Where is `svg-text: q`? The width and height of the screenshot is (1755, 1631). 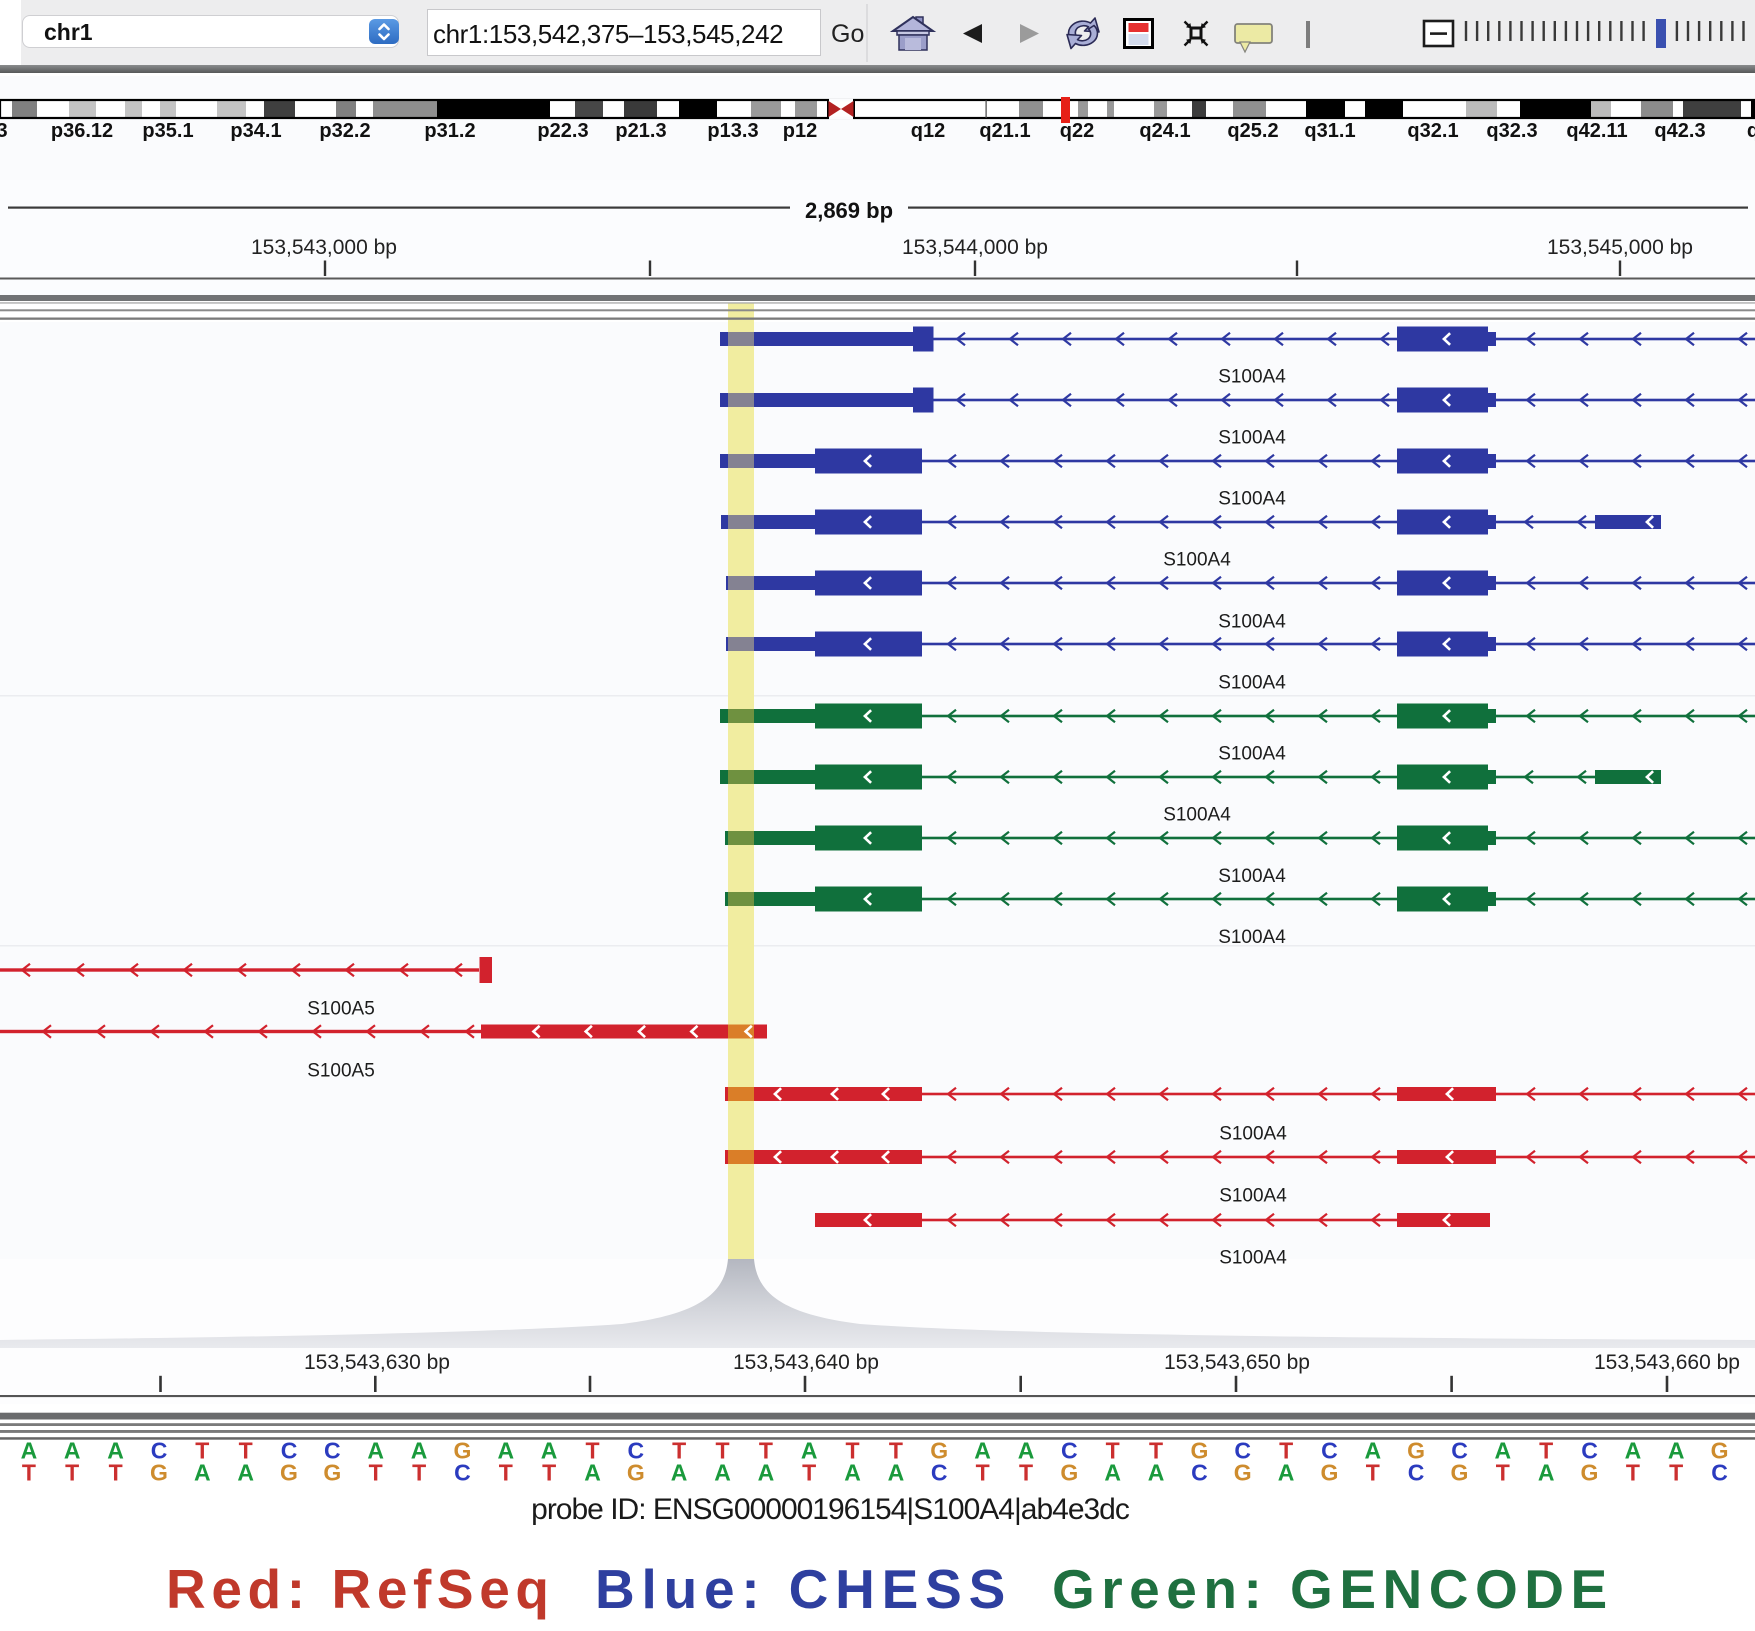 svg-text: q is located at coordinates (1751, 131).